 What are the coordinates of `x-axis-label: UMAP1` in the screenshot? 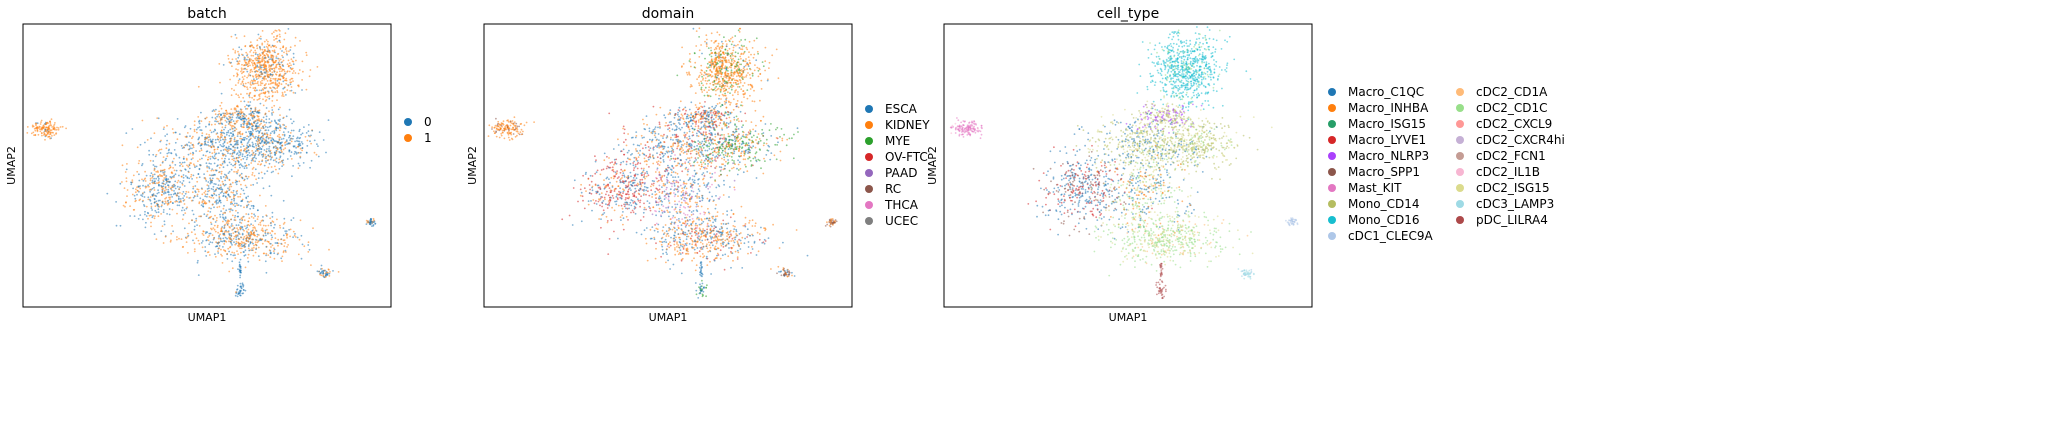 It's located at (207, 317).